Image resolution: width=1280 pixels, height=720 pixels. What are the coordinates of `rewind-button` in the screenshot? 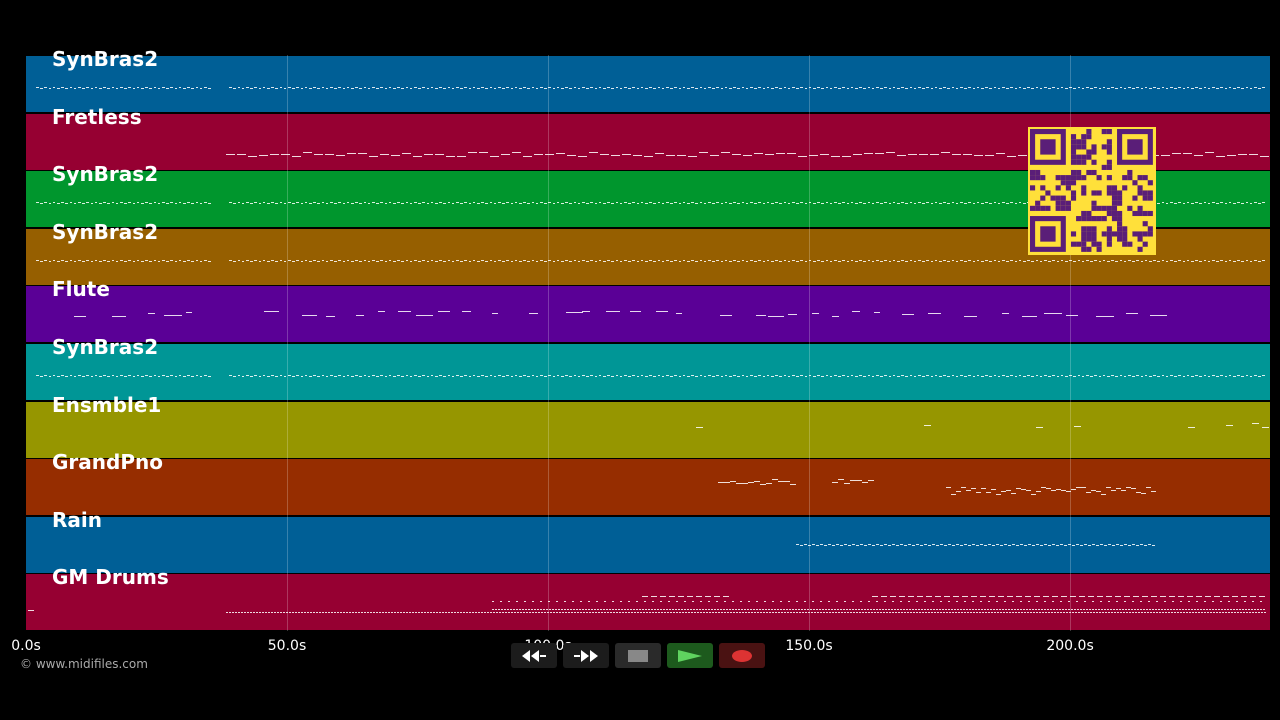 It's located at (534, 655).